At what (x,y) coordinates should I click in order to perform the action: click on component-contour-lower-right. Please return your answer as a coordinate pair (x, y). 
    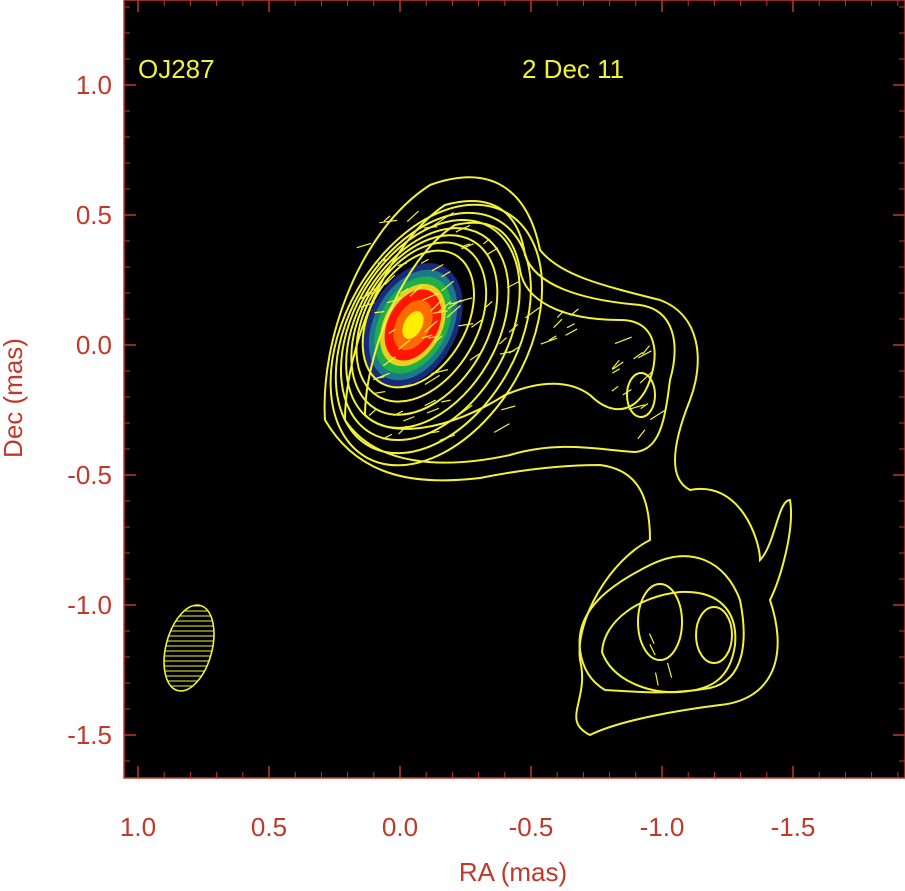
    Looking at the image, I should click on (714, 635).